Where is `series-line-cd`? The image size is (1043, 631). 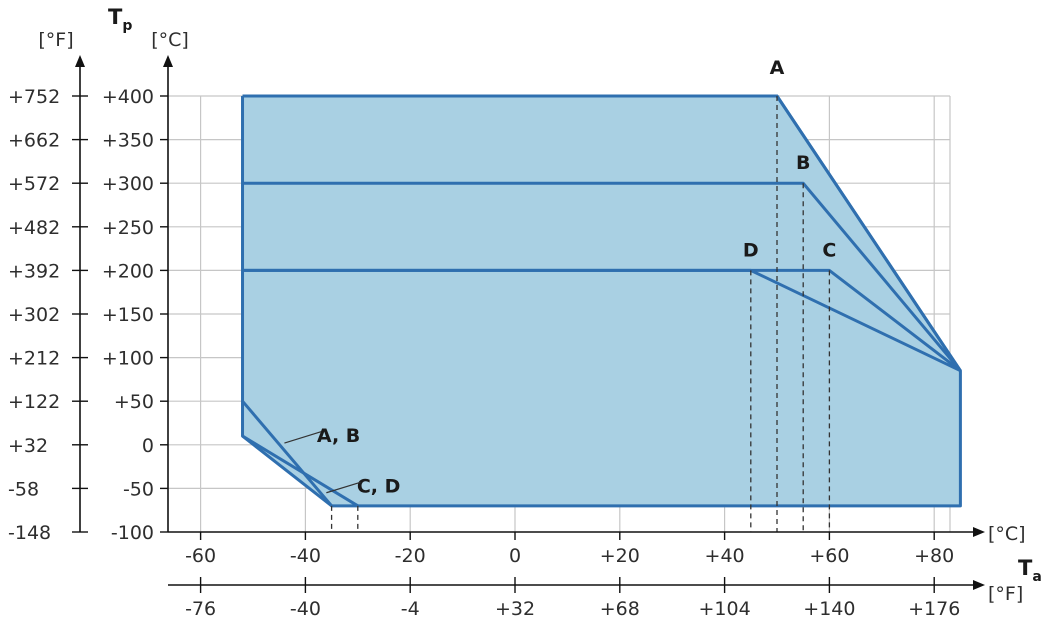
series-line-cd is located at coordinates (300, 471).